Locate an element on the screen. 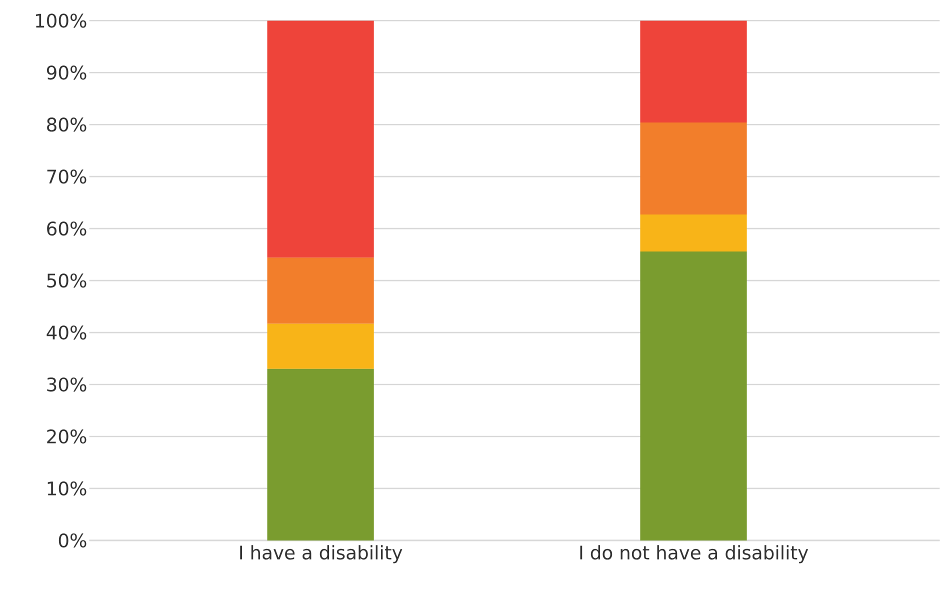 The width and height of the screenshot is (941, 590). y-tick-label: 30% is located at coordinates (66, 384).